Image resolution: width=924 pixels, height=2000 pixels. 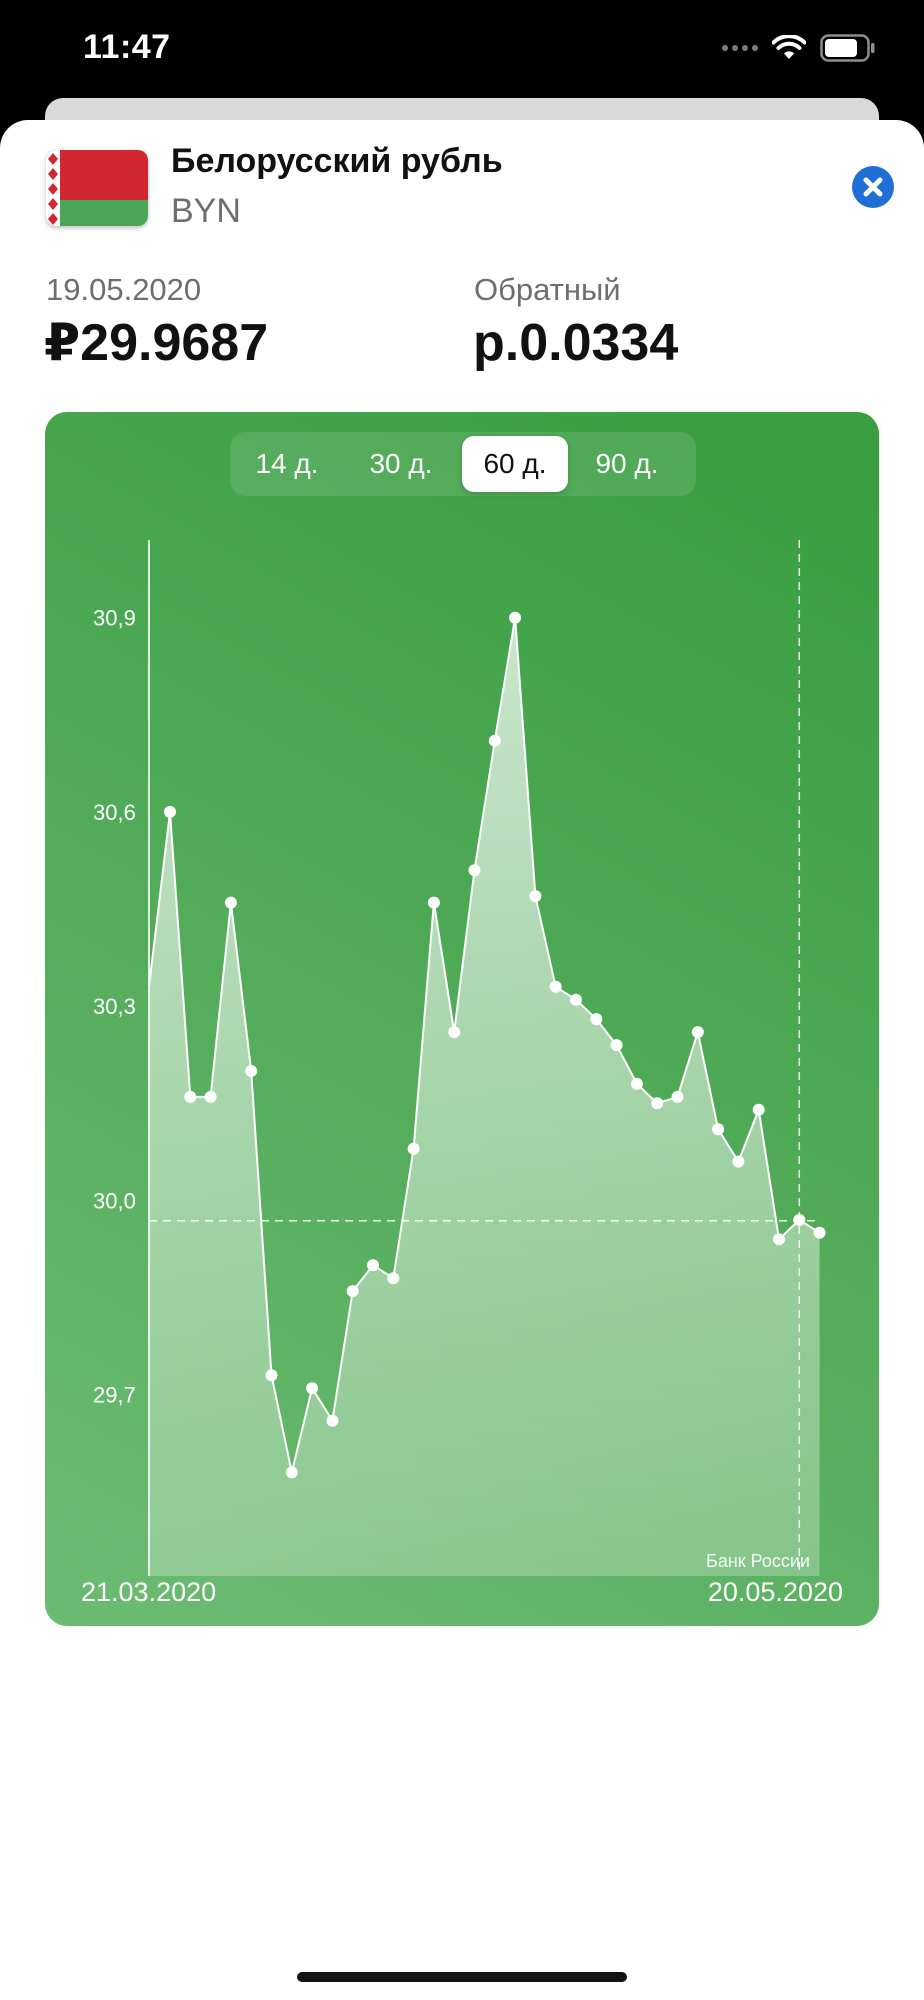 I want to click on status-time: 11:47, so click(x=127, y=47).